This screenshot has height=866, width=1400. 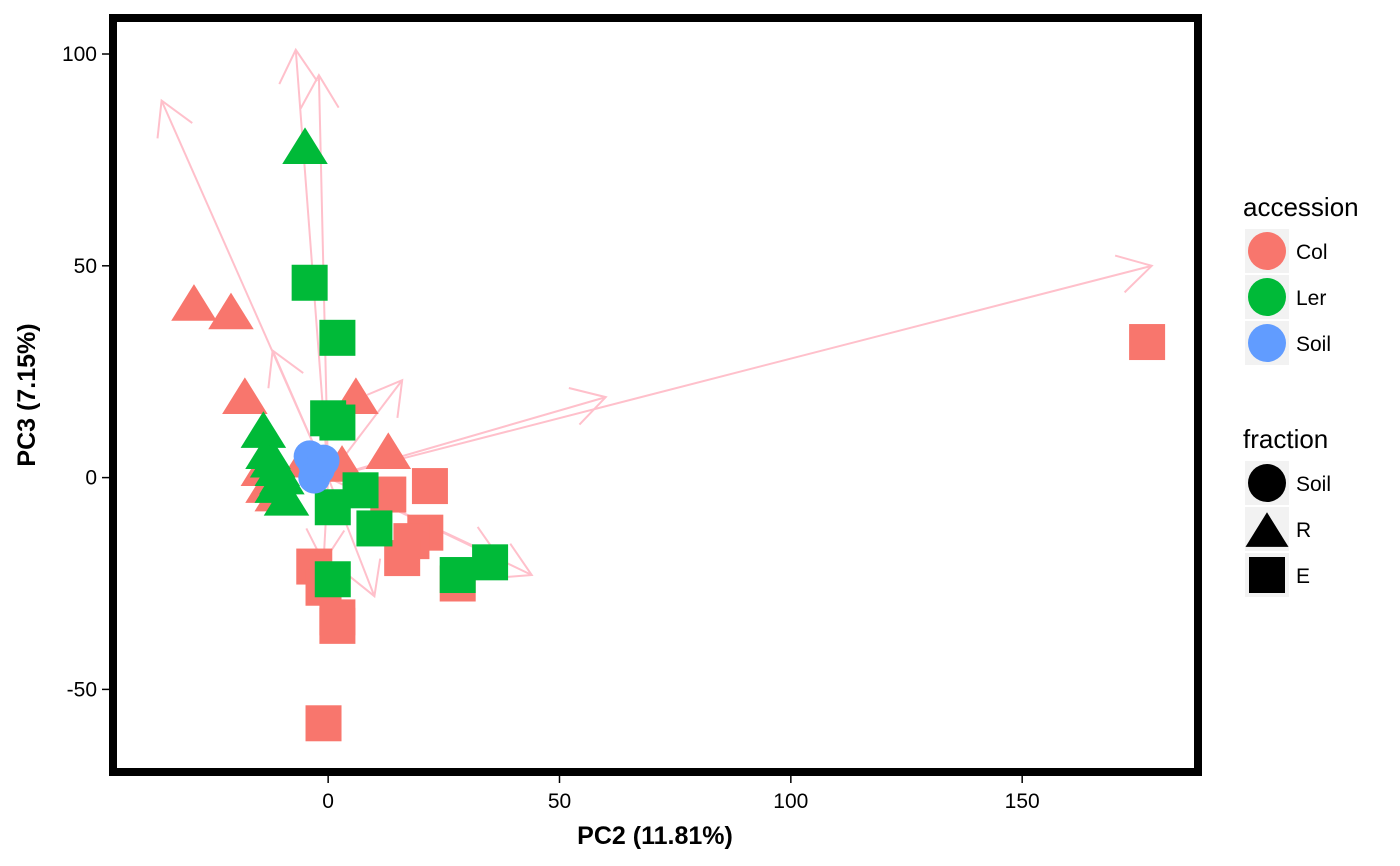 What do you see at coordinates (323, 460) in the screenshot?
I see `point-soil-circle` at bounding box center [323, 460].